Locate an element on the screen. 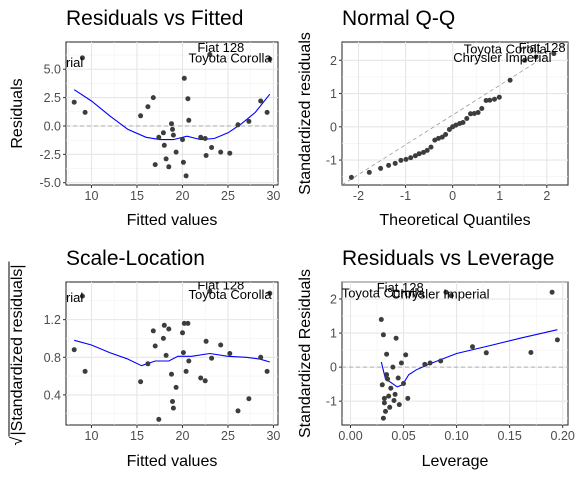  x-tick-label: 15 is located at coordinates (137, 196).